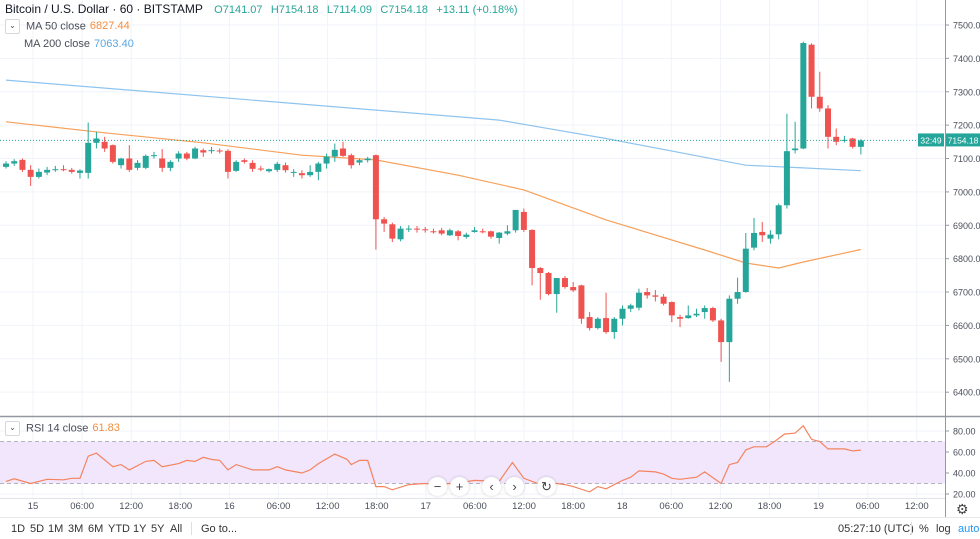  I want to click on percent-scale-toggle: %, so click(924, 529).